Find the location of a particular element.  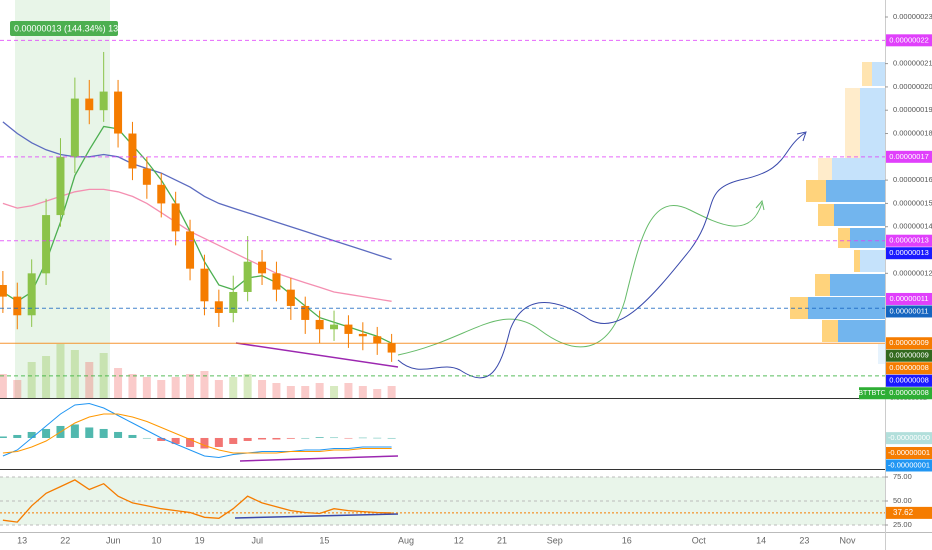

y-tick-label: 0.00000023 is located at coordinates (912, 16).